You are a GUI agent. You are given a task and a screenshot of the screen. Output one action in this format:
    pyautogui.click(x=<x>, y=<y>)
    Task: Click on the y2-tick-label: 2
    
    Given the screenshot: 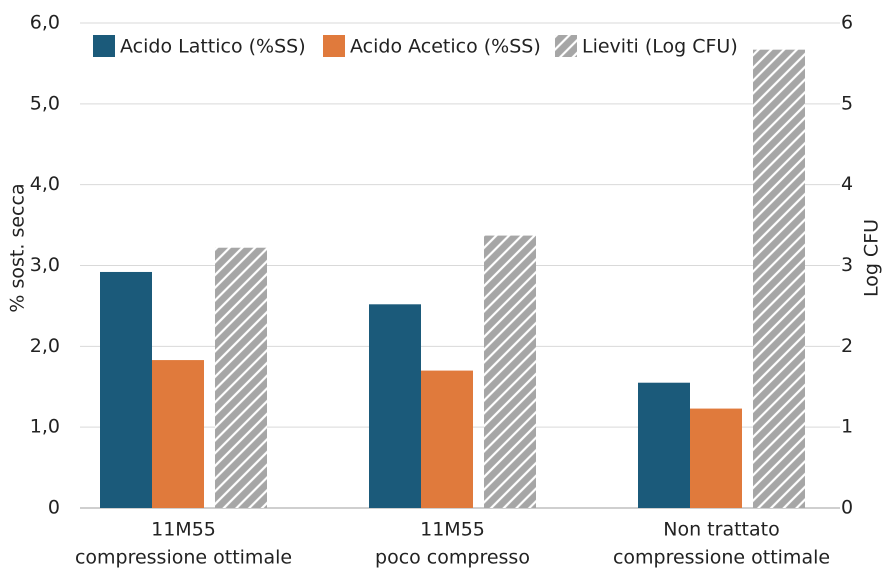 What is the action you would take?
    pyautogui.click(x=847, y=346)
    